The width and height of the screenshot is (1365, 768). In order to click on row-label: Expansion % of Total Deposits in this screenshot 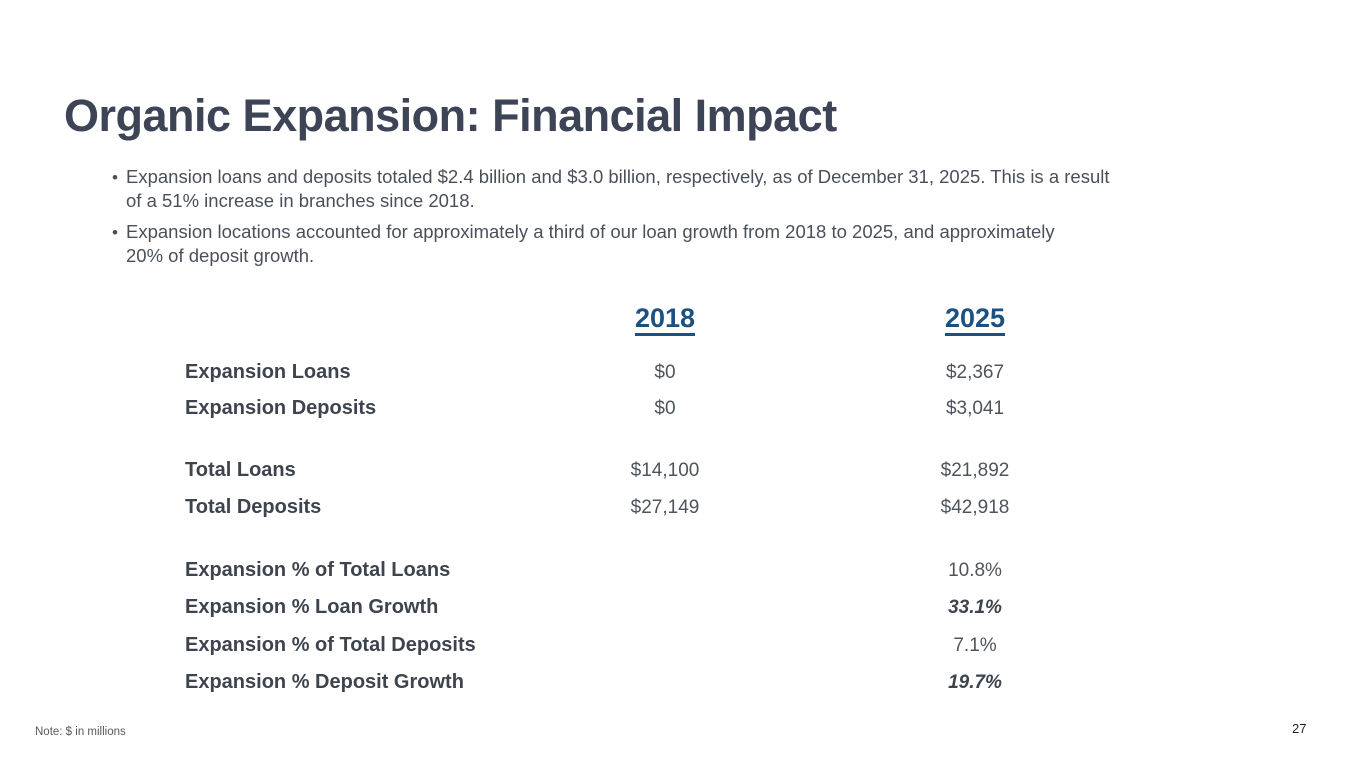, I will do `click(330, 645)`.